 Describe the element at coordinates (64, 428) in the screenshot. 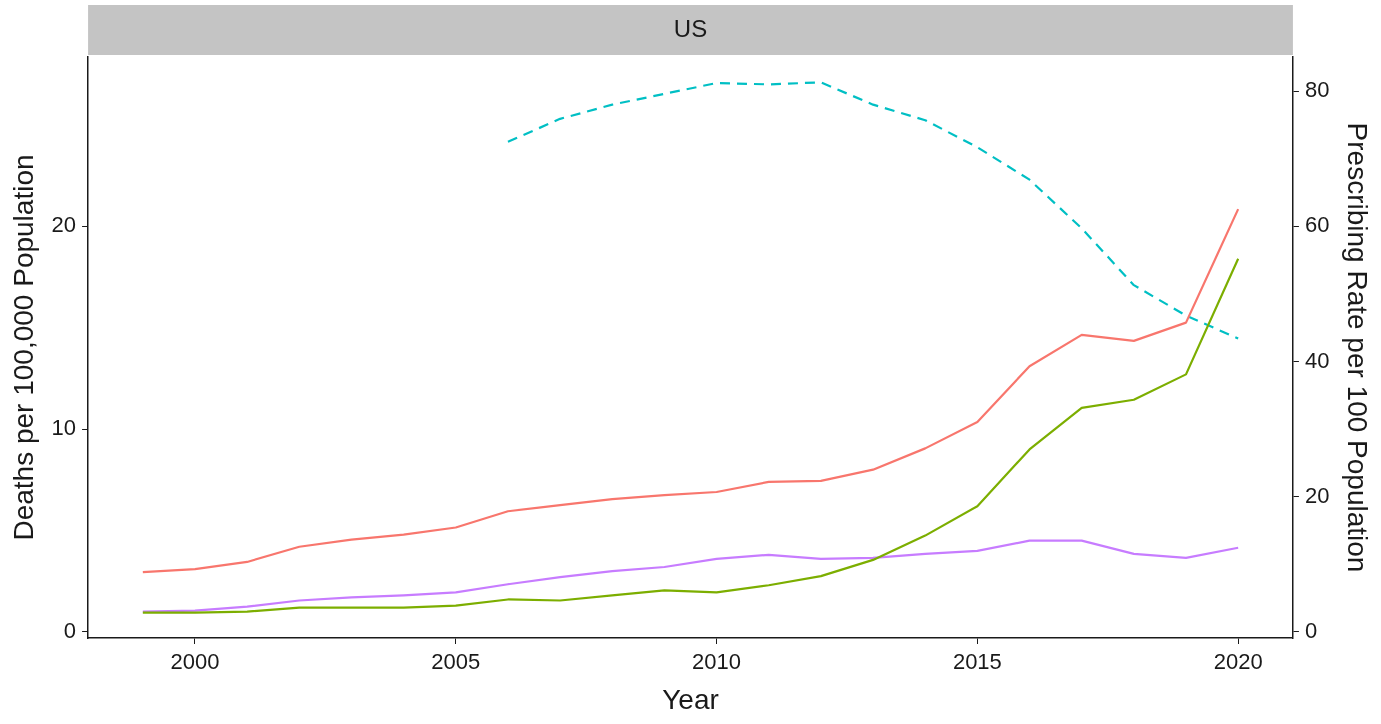

I see `y-tick-label: 10` at that location.